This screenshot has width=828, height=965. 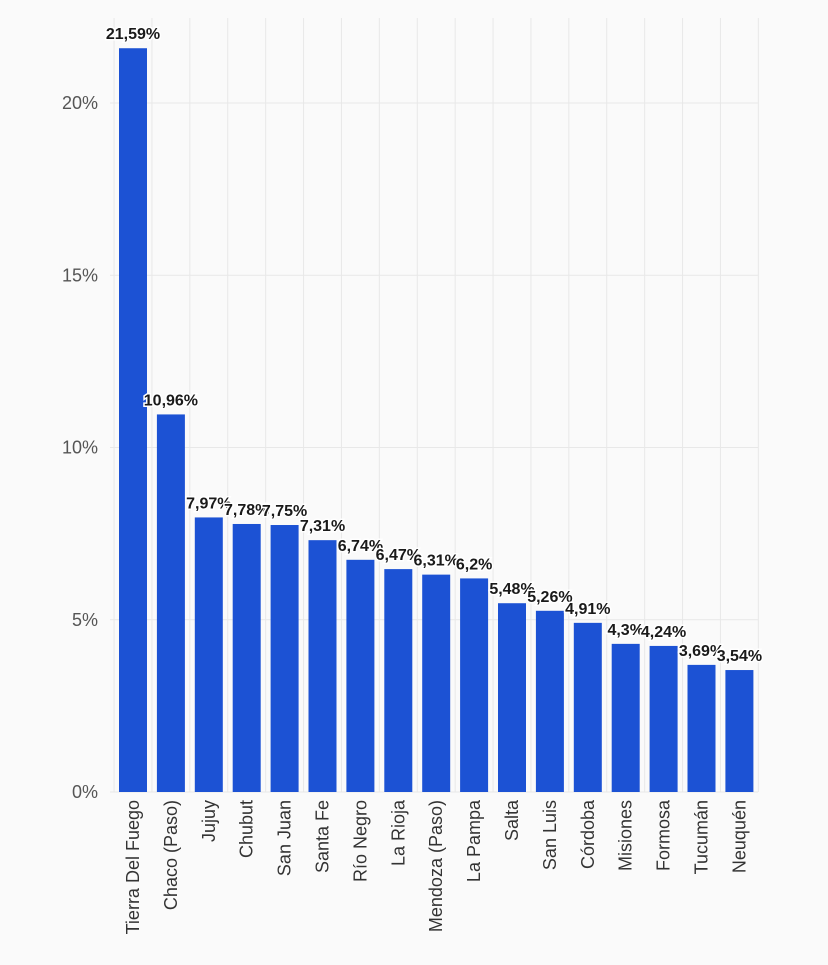 What do you see at coordinates (133, 34) in the screenshot?
I see `data-label: 21,59%` at bounding box center [133, 34].